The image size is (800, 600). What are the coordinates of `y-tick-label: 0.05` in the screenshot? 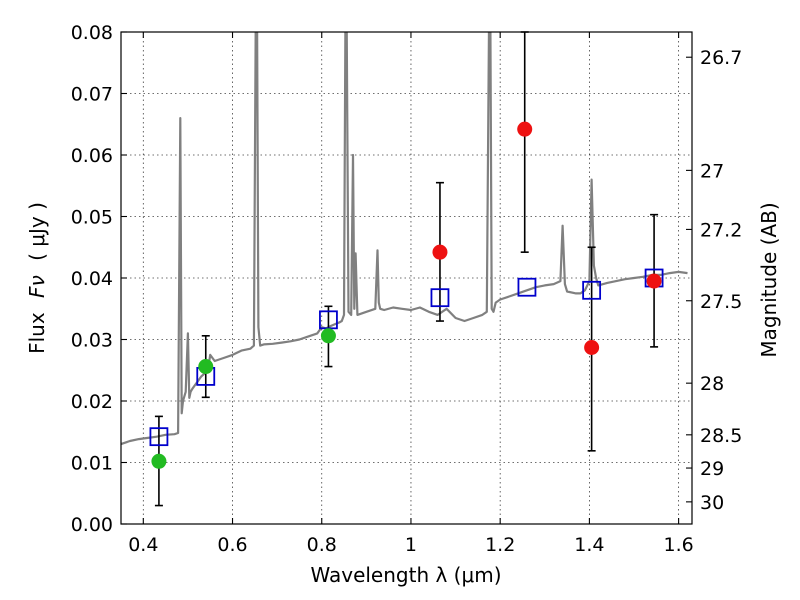 It's located at (92, 218).